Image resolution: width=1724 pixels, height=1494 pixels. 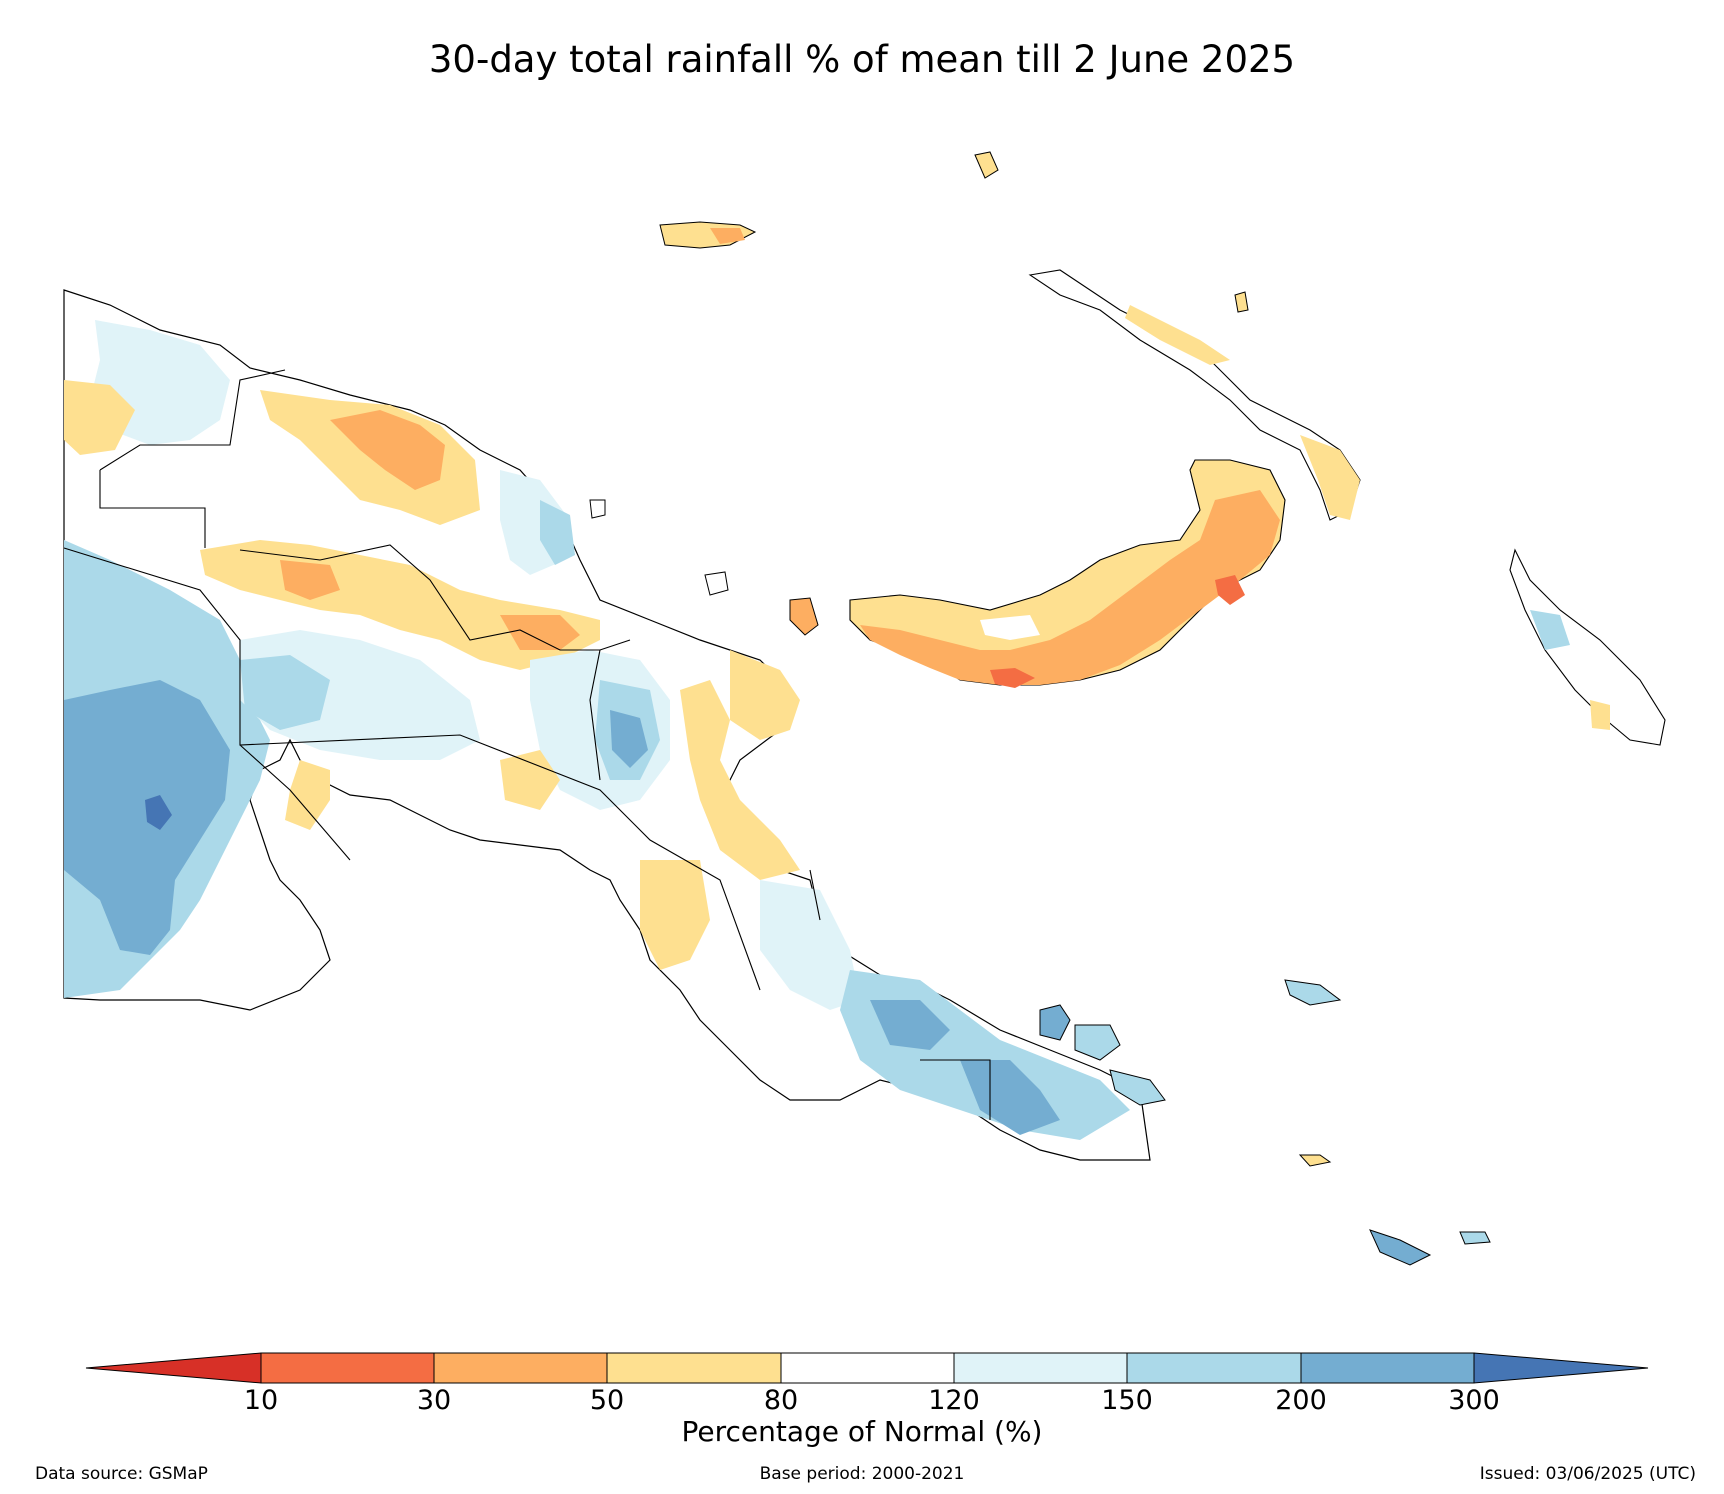 What do you see at coordinates (1313, 992) in the screenshot?
I see `woodlark-island` at bounding box center [1313, 992].